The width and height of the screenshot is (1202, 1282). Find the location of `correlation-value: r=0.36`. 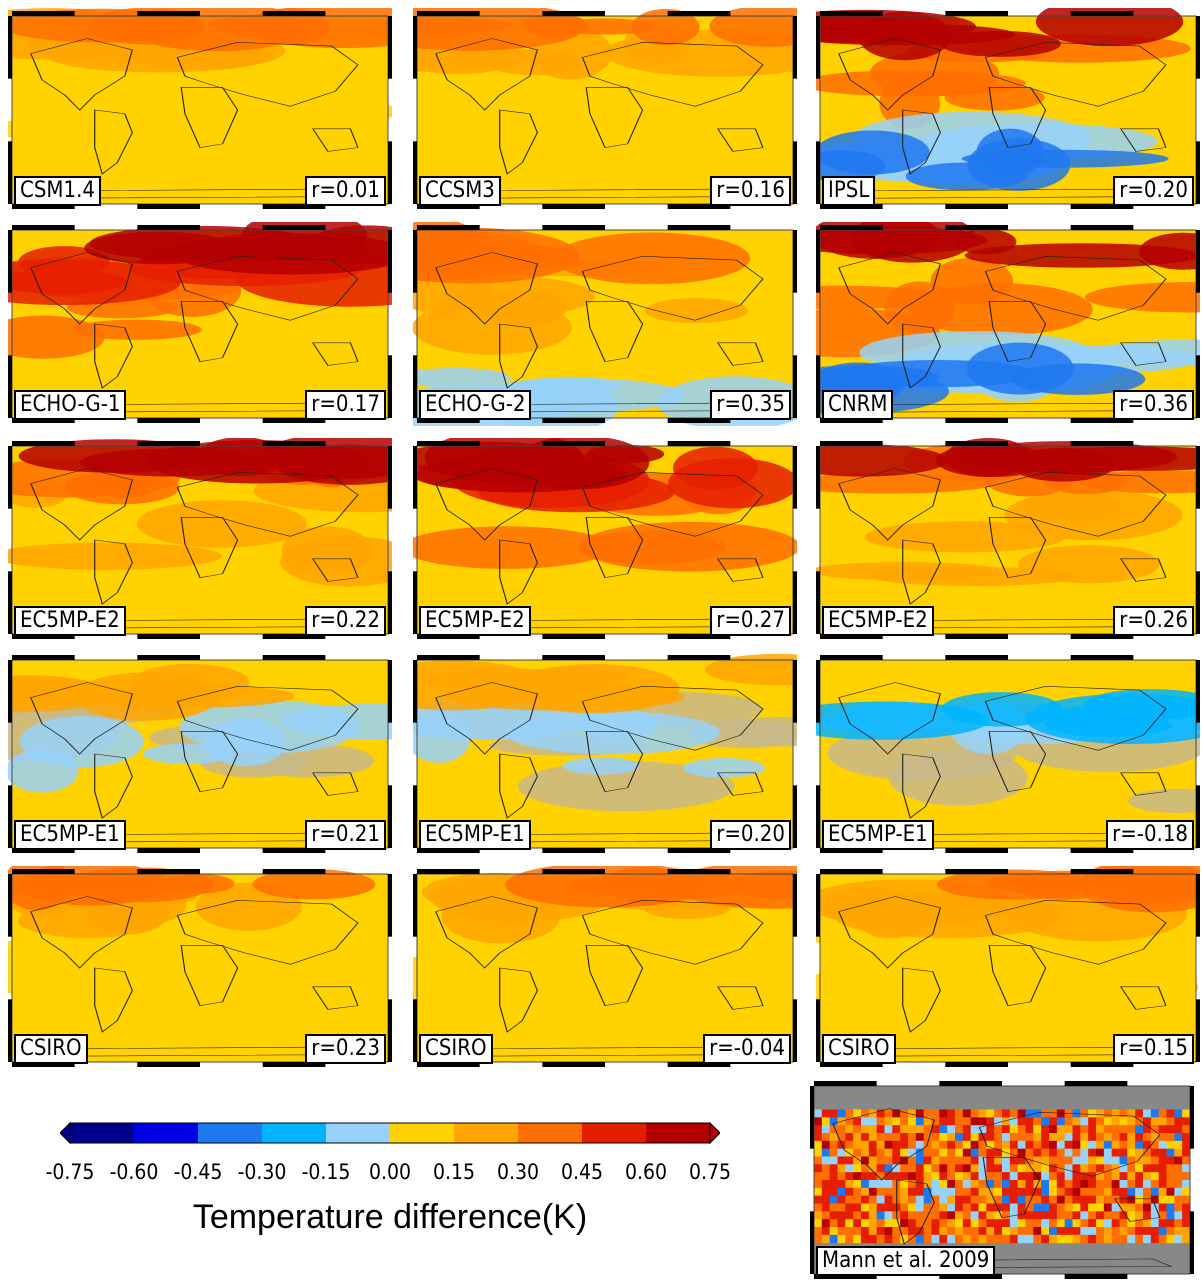

correlation-value: r=0.36 is located at coordinates (1153, 405).